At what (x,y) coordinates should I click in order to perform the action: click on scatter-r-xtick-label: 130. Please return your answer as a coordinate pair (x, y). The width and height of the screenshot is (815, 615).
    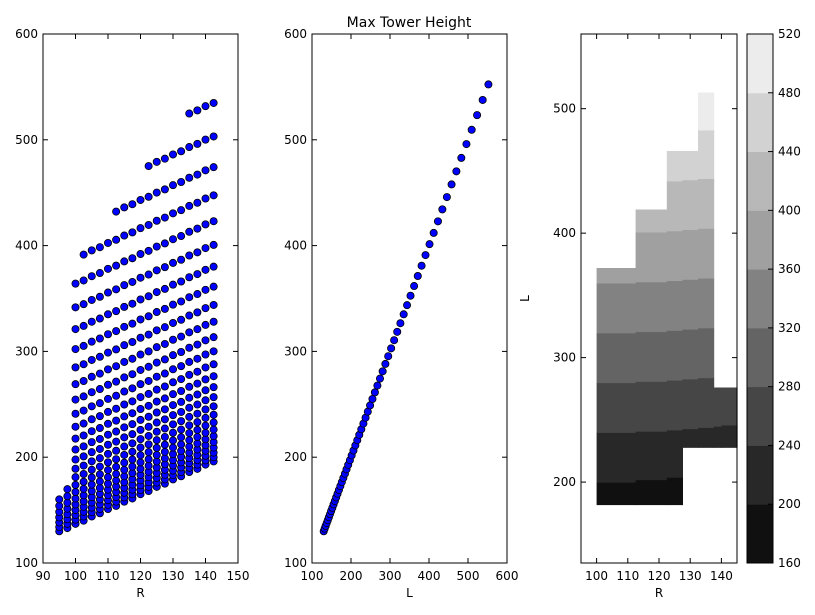
    Looking at the image, I should click on (173, 576).